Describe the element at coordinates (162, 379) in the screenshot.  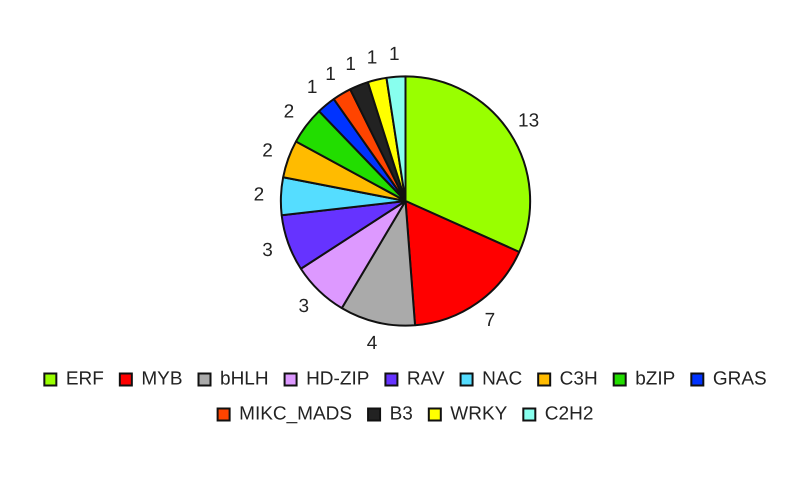
I see `legend-label: MYB` at that location.